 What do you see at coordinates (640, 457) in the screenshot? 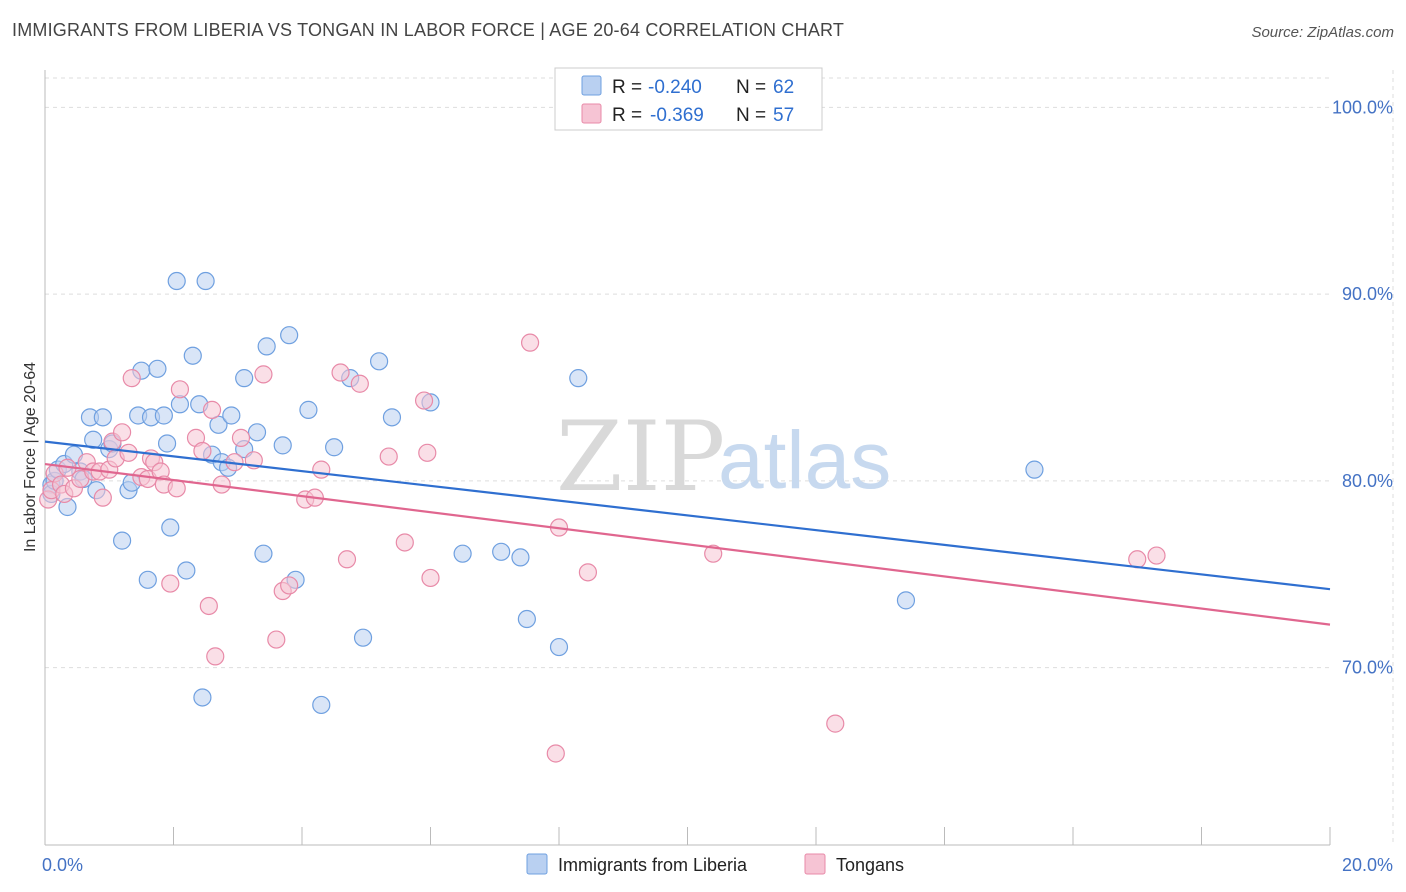
I see `watermark-zip: ZIP` at bounding box center [640, 457].